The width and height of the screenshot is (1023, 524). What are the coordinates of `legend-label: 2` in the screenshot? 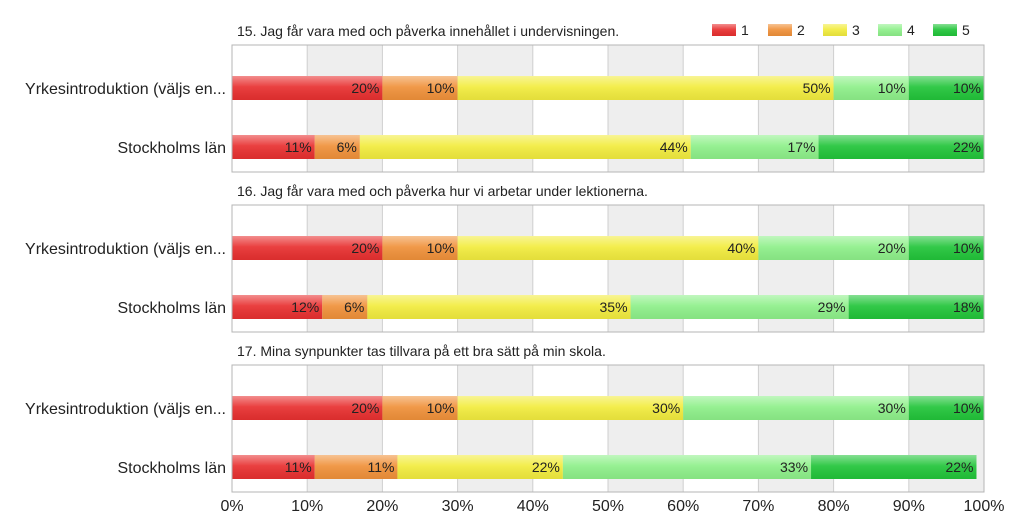 It's located at (801, 30).